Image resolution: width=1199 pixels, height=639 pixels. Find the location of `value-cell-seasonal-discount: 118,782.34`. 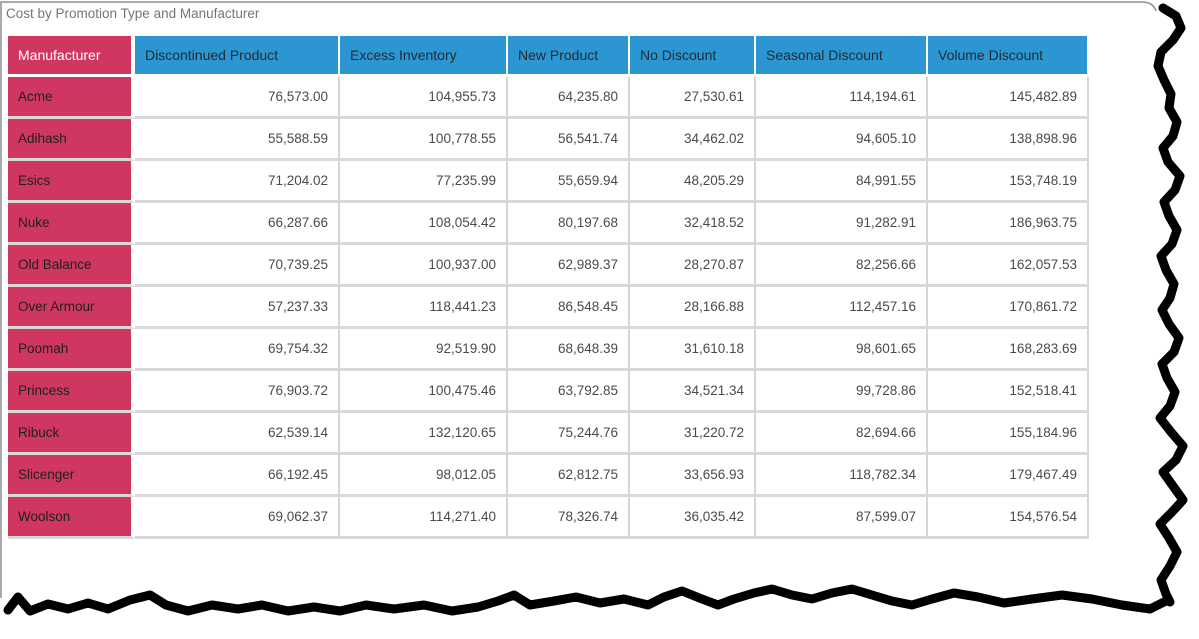

value-cell-seasonal-discount: 118,782.34 is located at coordinates (842, 476).